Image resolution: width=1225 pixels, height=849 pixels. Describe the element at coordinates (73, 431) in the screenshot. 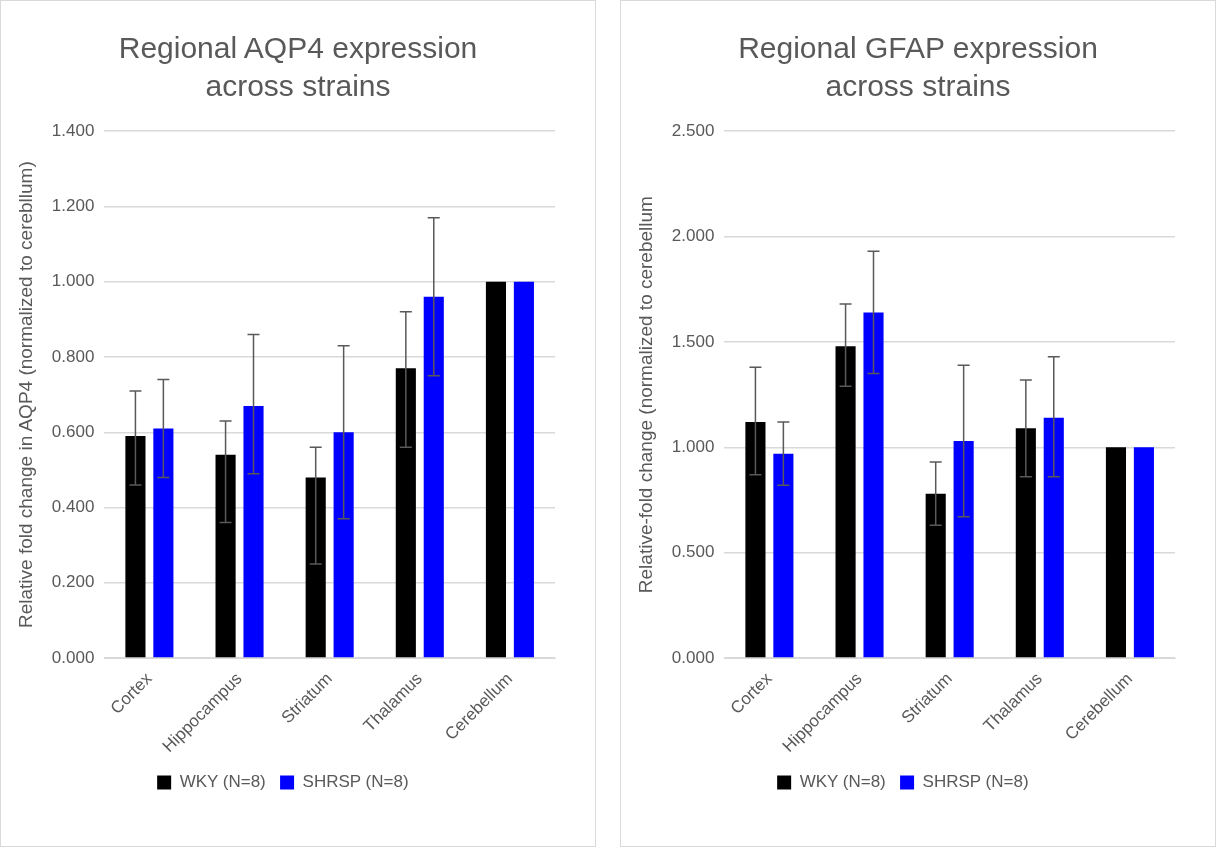

I see `y-tick-label: 0.600` at that location.